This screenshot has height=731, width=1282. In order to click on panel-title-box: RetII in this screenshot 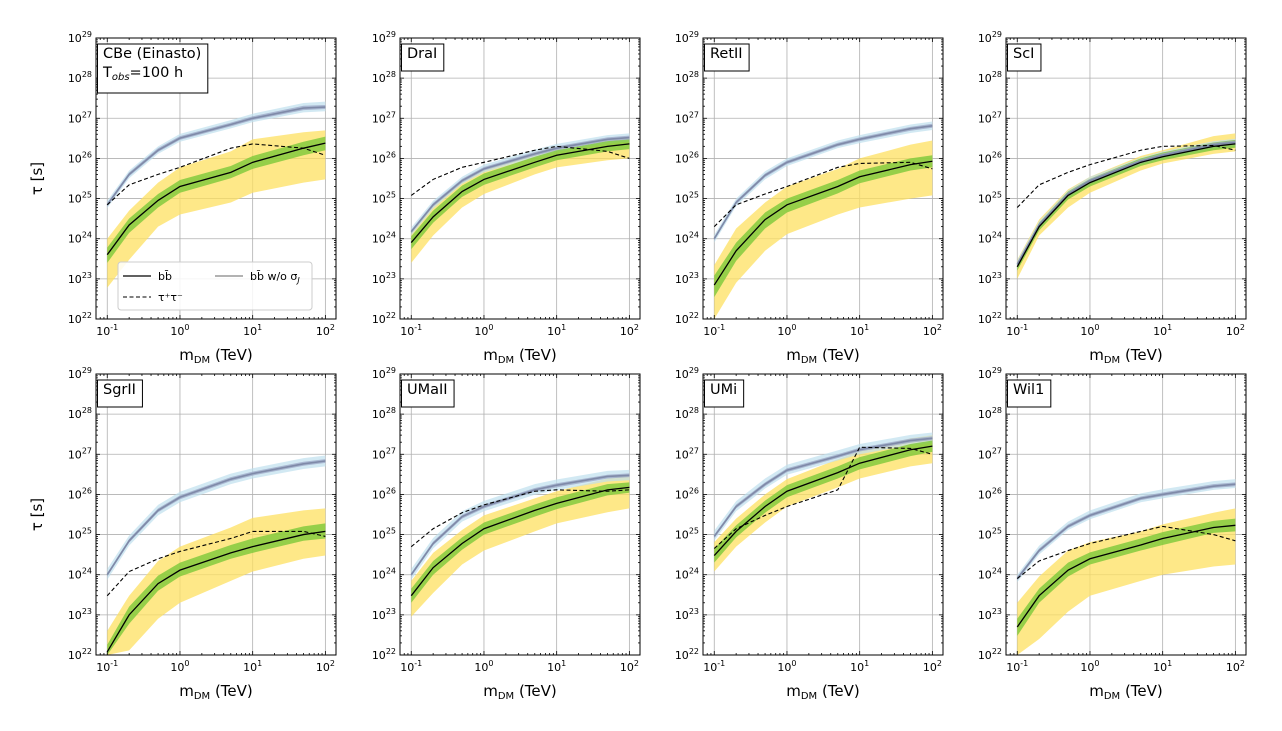, I will do `click(727, 57)`.